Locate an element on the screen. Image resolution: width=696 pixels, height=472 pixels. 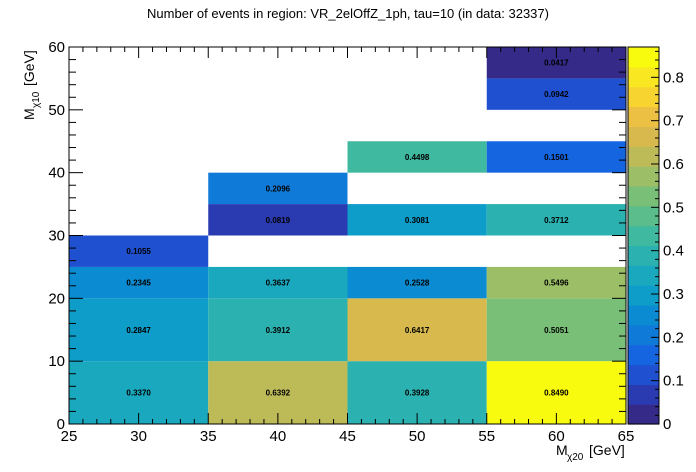
cell-value-label: 0.6392 is located at coordinates (278, 393).